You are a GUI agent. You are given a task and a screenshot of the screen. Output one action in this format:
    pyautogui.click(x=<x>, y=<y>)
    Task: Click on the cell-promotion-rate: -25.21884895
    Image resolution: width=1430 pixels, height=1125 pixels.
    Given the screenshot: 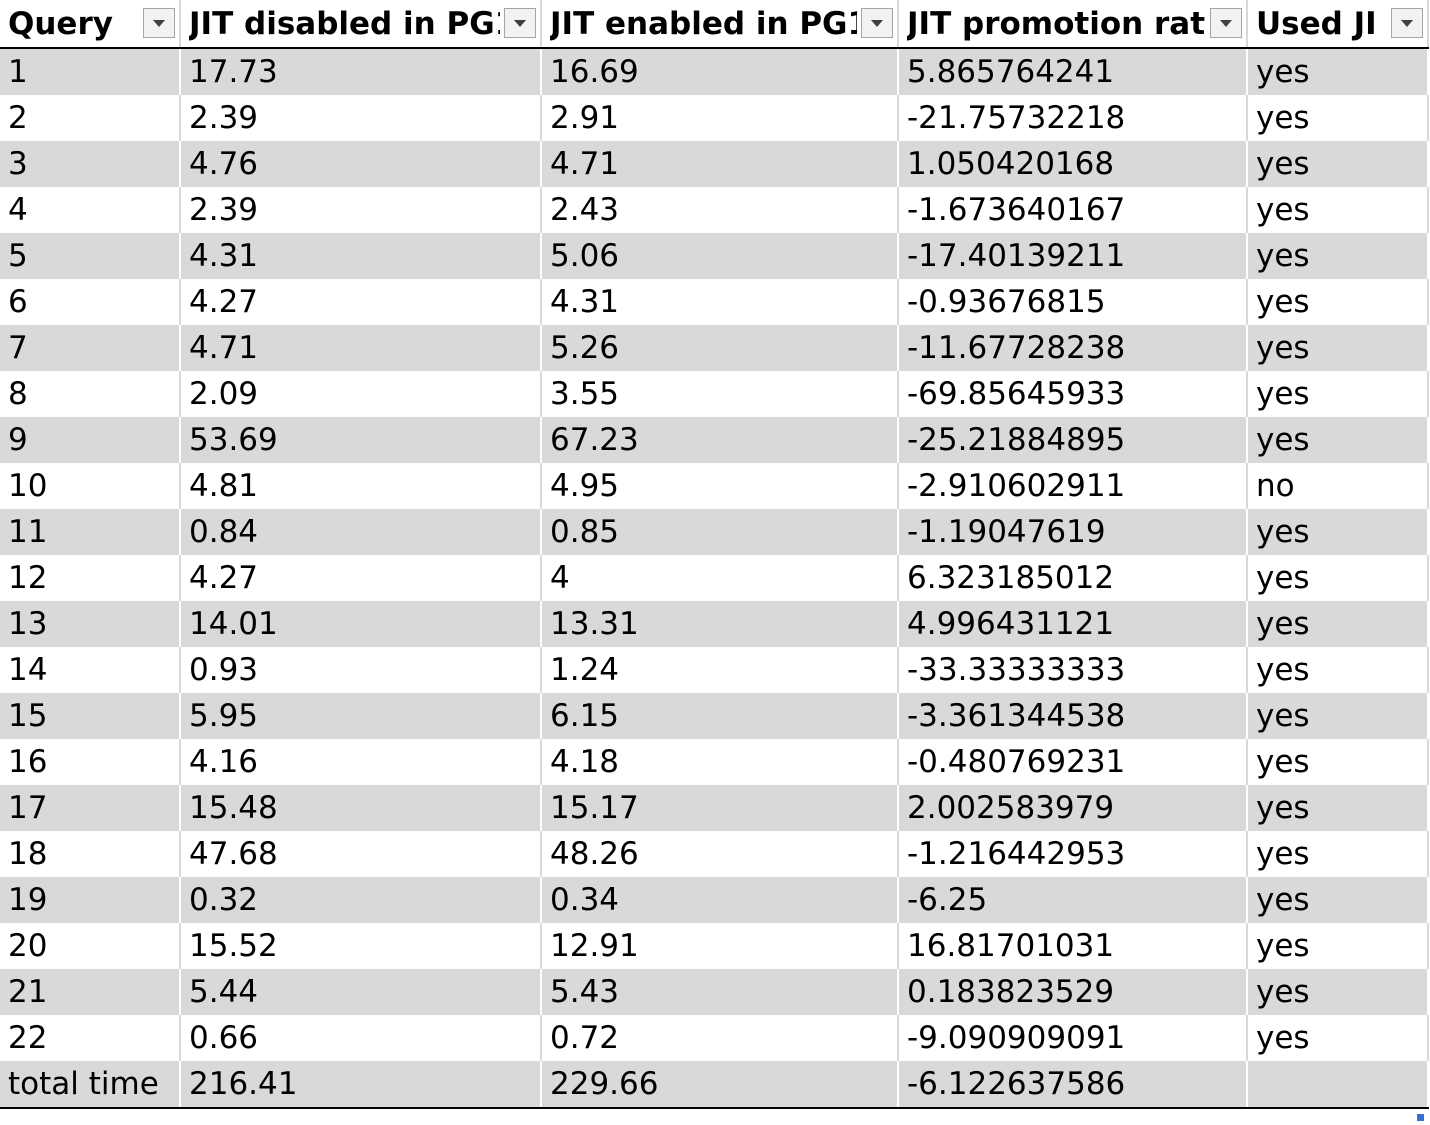 What is the action you would take?
    pyautogui.click(x=1073, y=440)
    